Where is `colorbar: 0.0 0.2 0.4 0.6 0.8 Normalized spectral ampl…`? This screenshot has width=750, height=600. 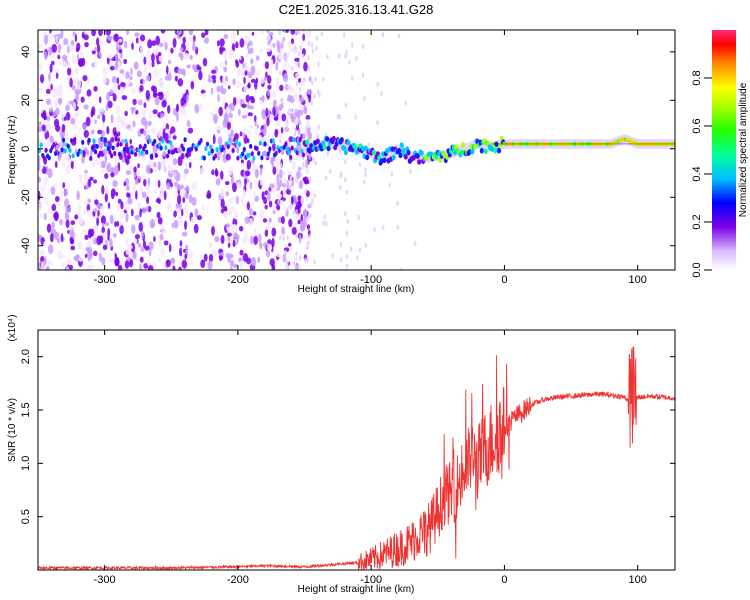 colorbar: 0.0 0.2 0.4 0.6 0.8 Normalized spectral ampl… is located at coordinates (720, 154).